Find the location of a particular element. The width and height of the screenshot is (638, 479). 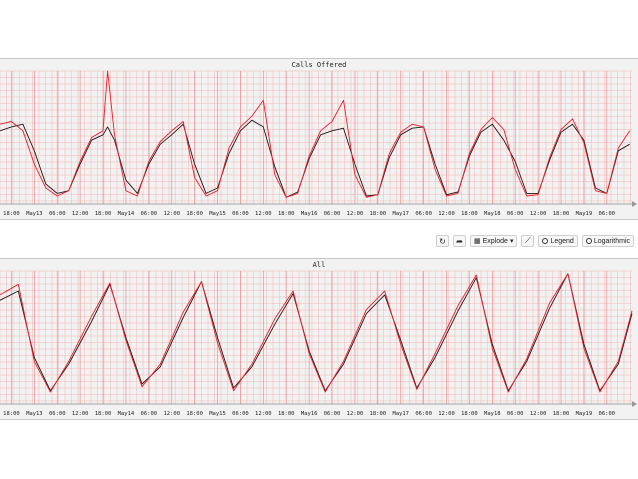

logarithmic-toggle: Logarithmic is located at coordinates (607, 241).